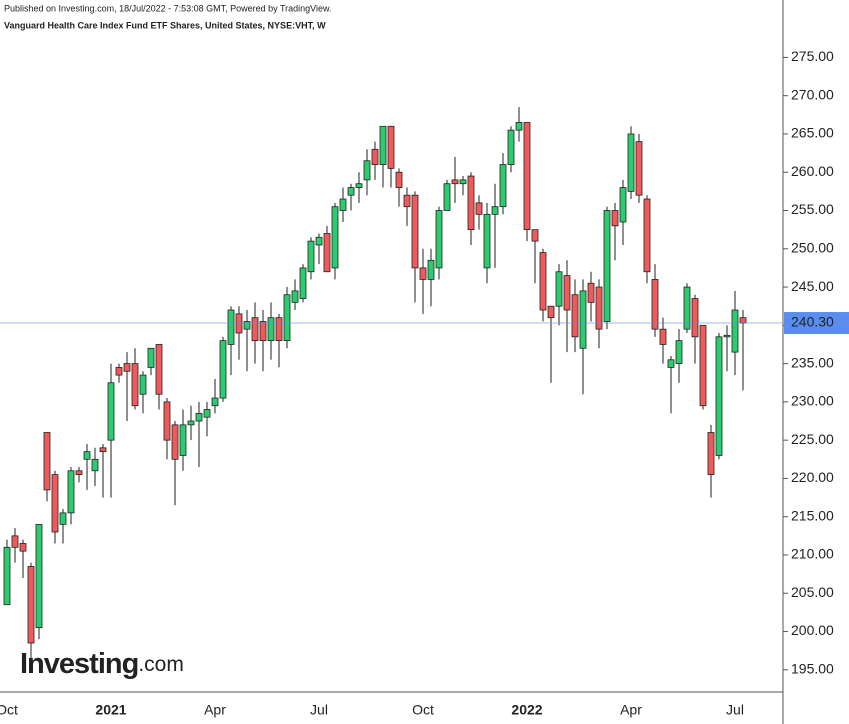 The height and width of the screenshot is (724, 849). Describe the element at coordinates (102, 664) in the screenshot. I see `logo: Investing.com` at that location.